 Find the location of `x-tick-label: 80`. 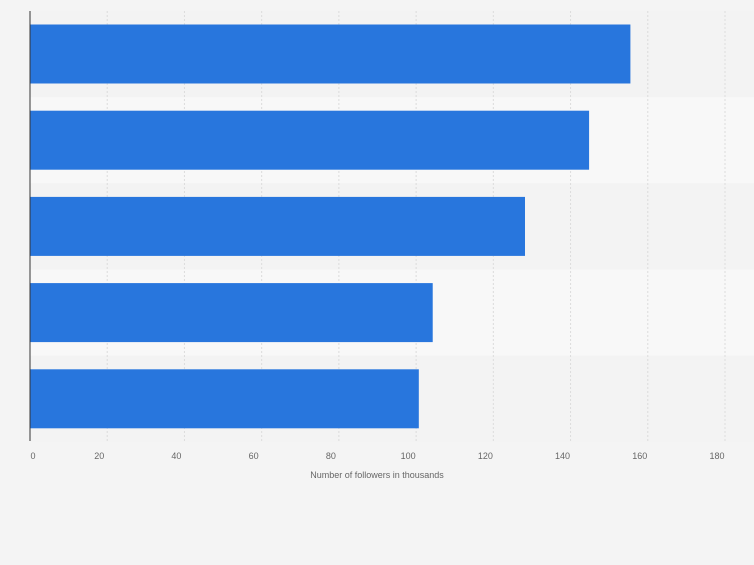

x-tick-label: 80 is located at coordinates (331, 456).